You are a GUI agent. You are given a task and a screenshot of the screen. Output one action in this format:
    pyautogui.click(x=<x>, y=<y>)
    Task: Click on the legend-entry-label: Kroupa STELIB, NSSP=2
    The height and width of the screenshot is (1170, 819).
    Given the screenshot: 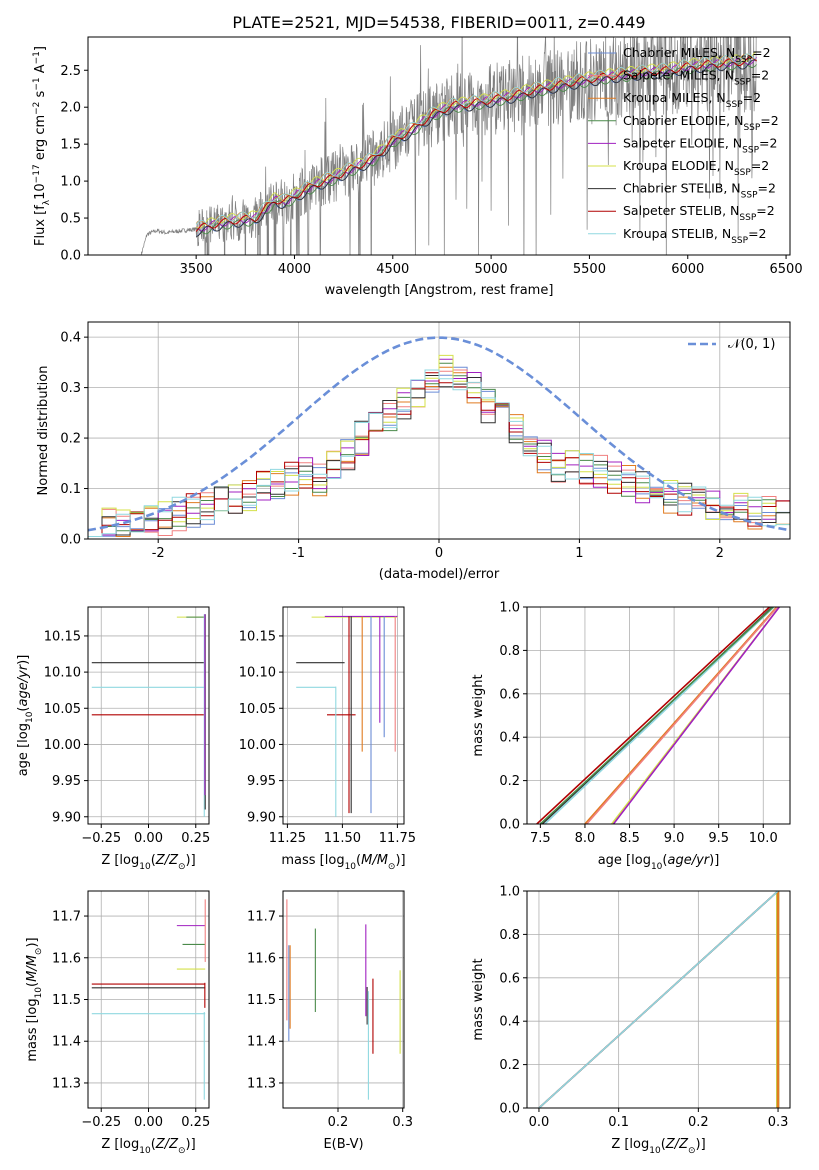 What is the action you would take?
    pyautogui.click(x=695, y=236)
    